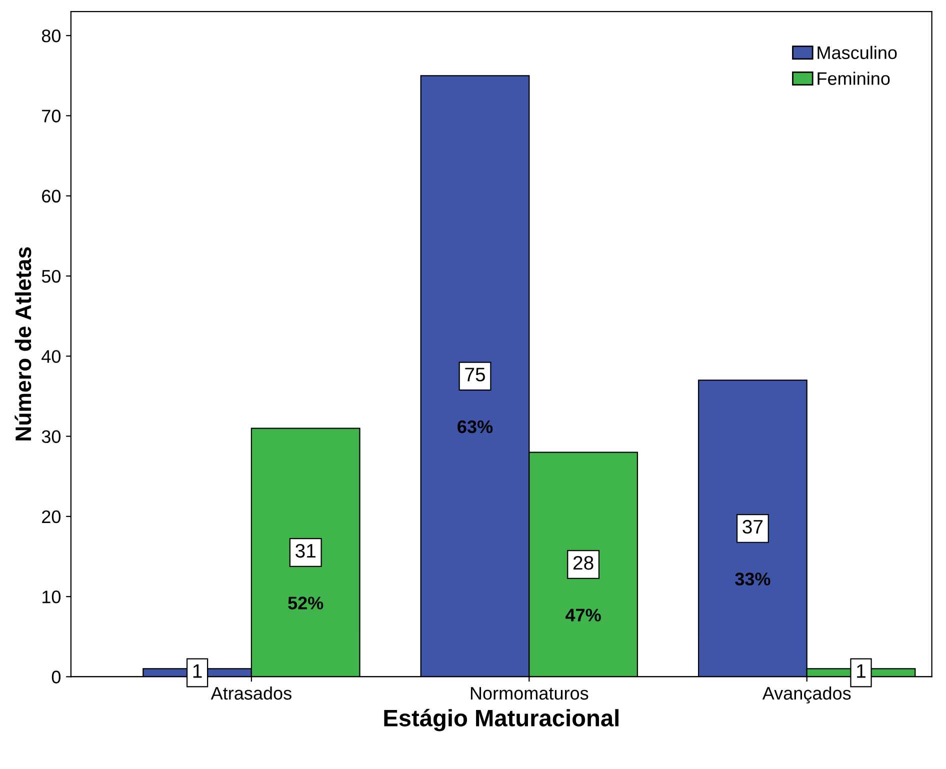 Image resolution: width=946 pixels, height=769 pixels. What do you see at coordinates (806, 695) in the screenshot?
I see `x-tick-label: Avançados` at bounding box center [806, 695].